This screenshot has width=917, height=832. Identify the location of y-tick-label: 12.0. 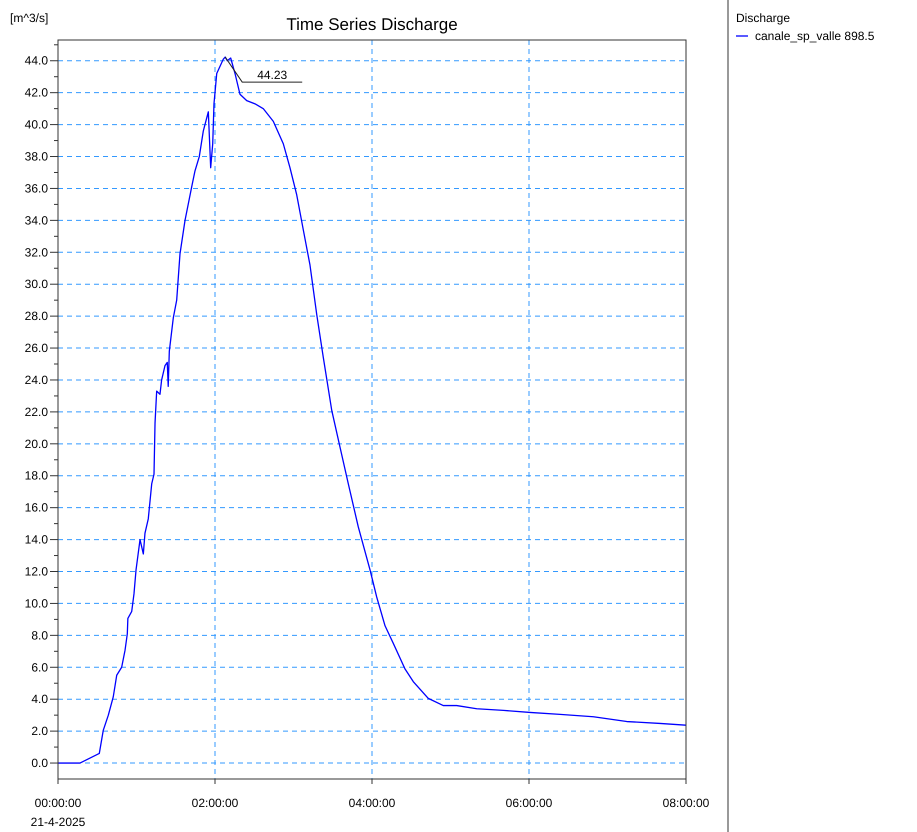
(36, 571).